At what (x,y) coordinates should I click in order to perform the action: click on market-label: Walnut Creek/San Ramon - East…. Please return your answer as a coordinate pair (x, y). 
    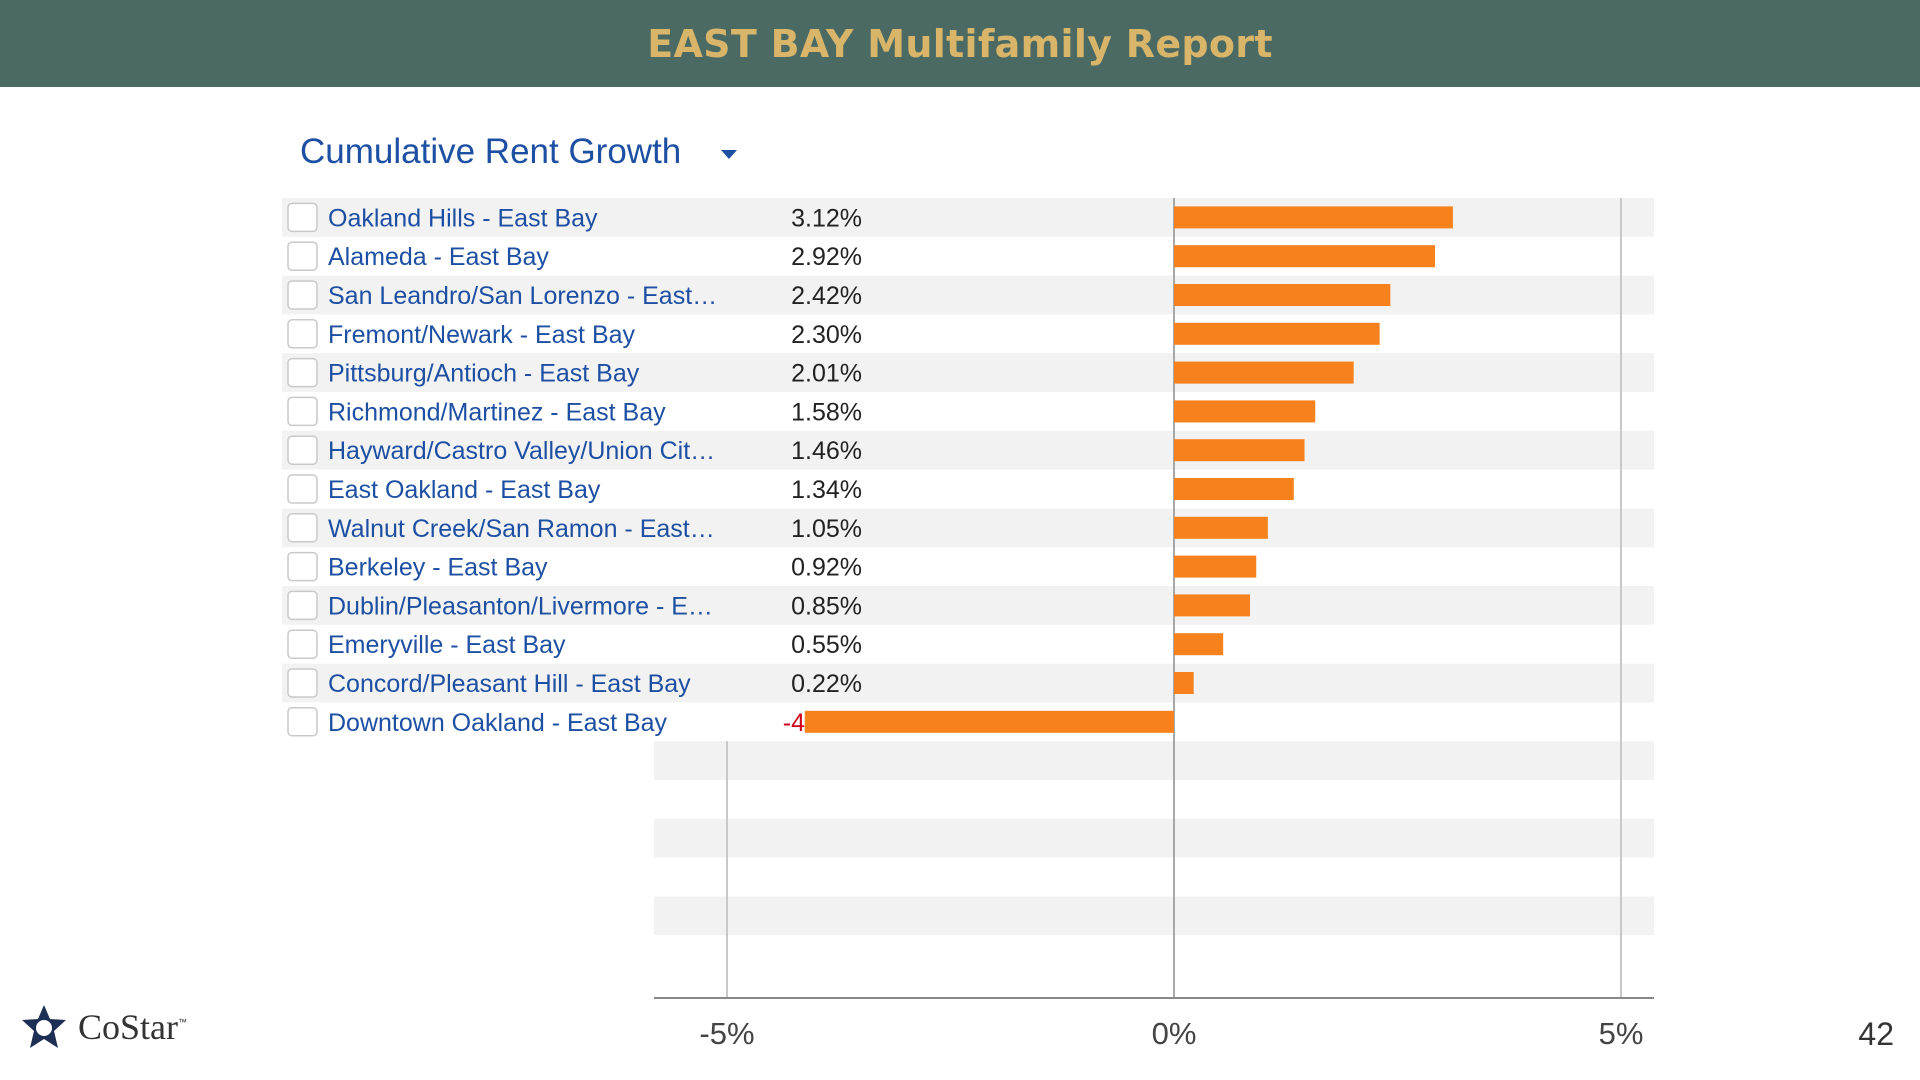
    Looking at the image, I should click on (521, 529).